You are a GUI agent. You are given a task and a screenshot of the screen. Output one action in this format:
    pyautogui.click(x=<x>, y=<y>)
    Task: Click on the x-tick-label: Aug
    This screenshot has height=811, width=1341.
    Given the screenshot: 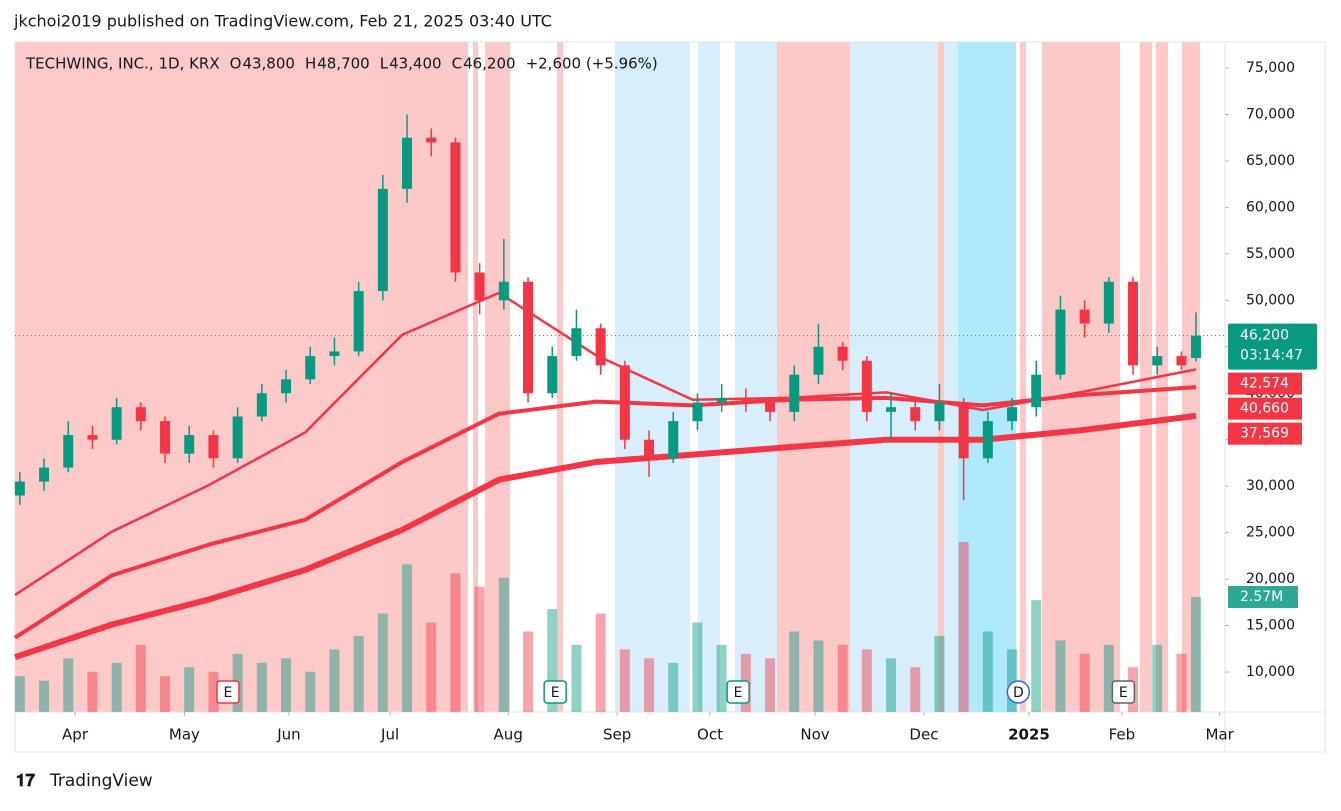 What is the action you would take?
    pyautogui.click(x=508, y=735)
    